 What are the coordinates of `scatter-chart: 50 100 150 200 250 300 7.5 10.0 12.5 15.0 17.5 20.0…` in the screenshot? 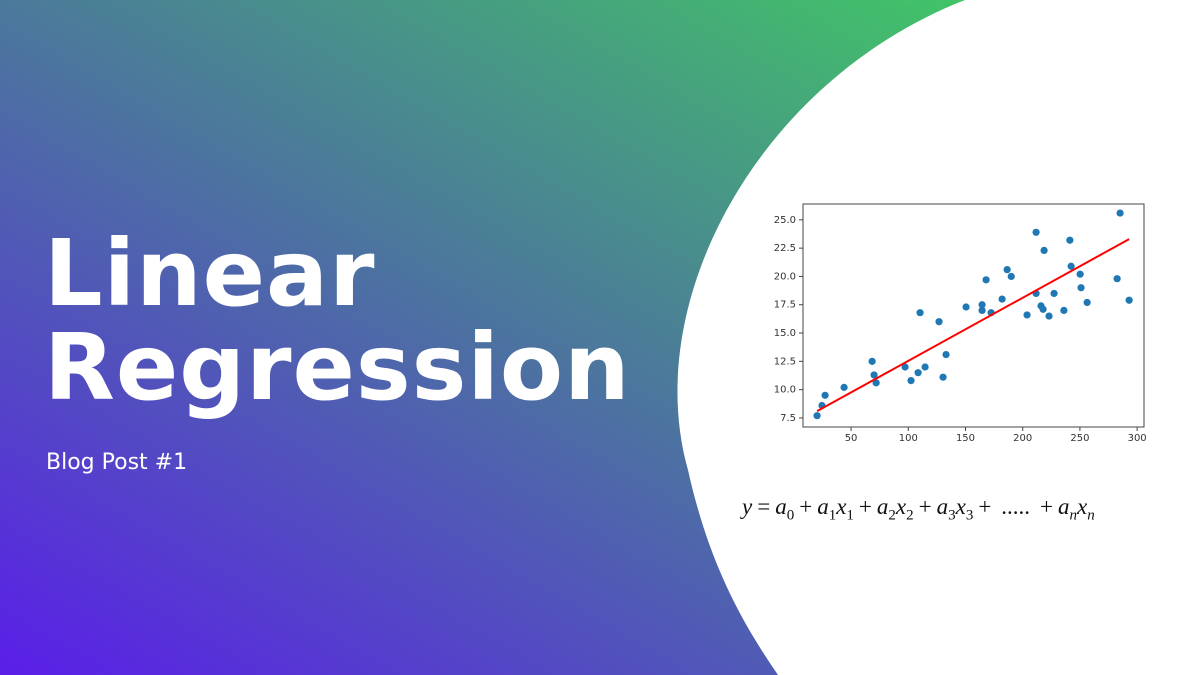 It's located at (960, 323).